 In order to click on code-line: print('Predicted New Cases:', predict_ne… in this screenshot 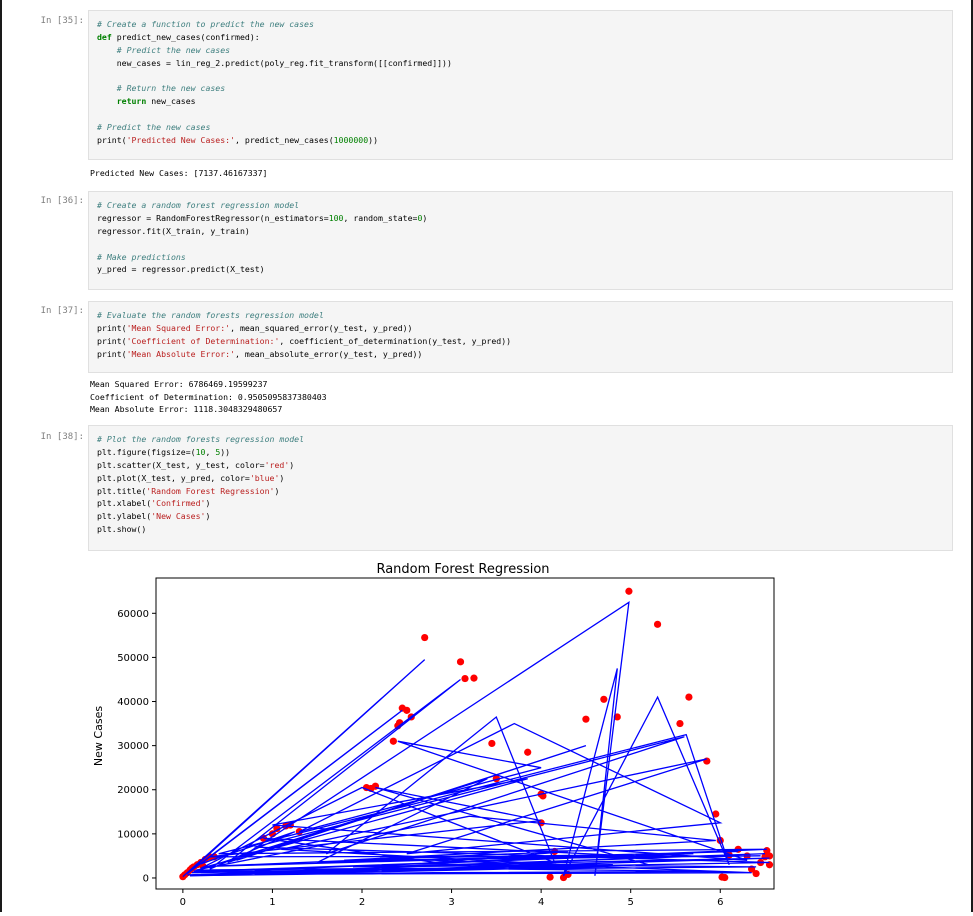, I will do `click(521, 140)`.